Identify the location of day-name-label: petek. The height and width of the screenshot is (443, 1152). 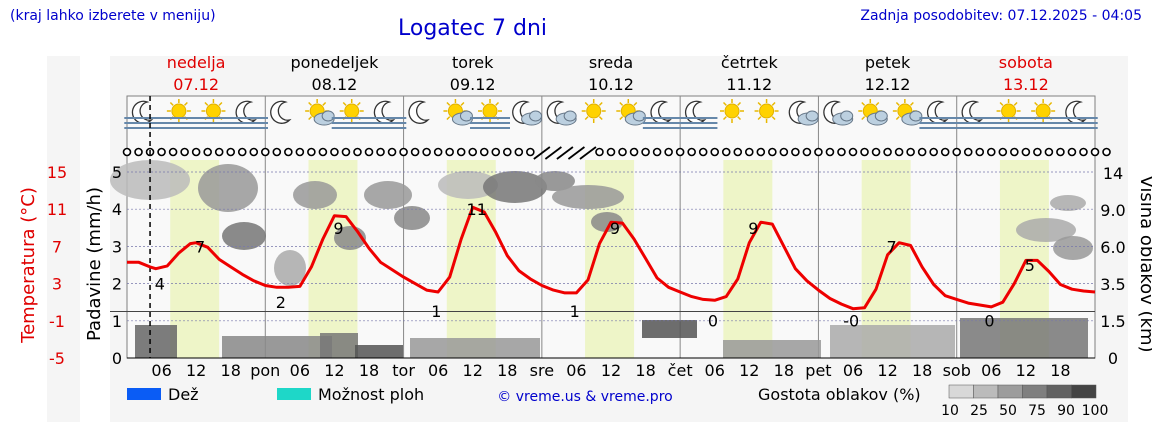
(888, 62).